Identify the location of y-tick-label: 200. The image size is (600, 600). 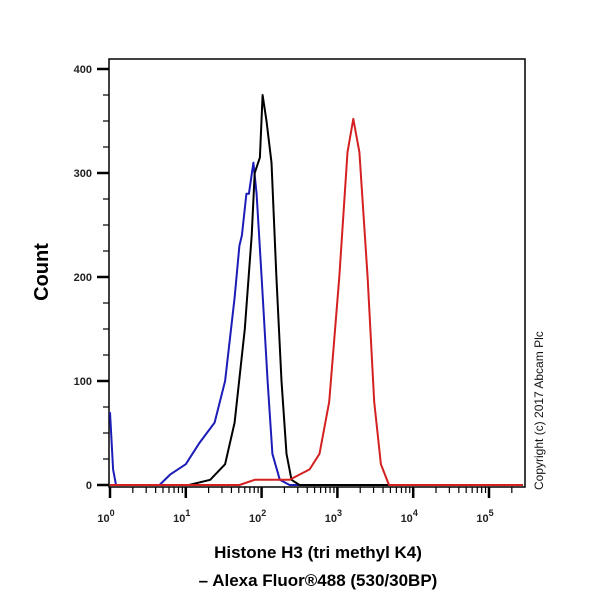
(83, 278).